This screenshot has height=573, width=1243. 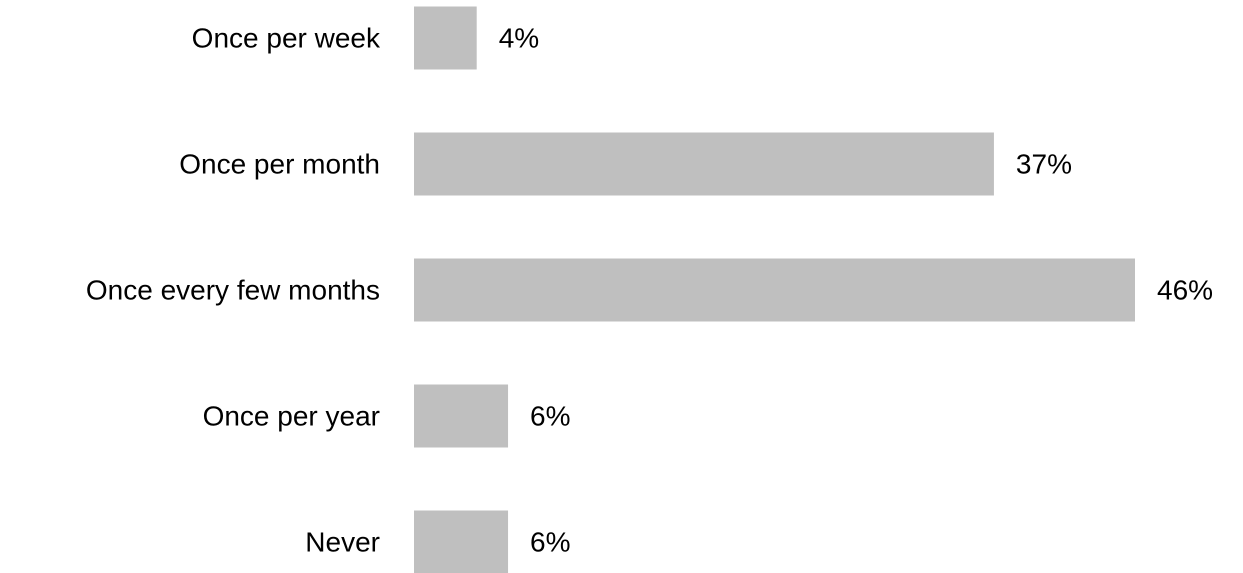 I want to click on category-label: Once every few months, so click(x=233, y=290).